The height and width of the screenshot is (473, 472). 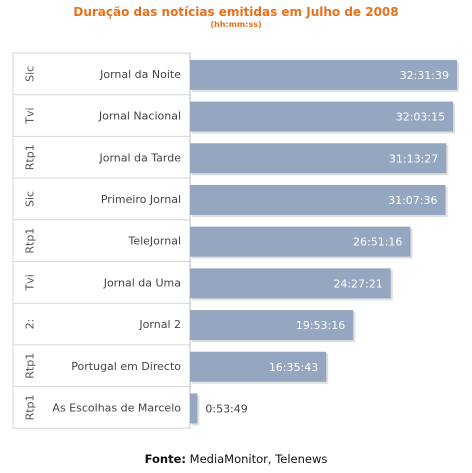 I want to click on source-value: MediaMonitor, Telenews, so click(x=258, y=459).